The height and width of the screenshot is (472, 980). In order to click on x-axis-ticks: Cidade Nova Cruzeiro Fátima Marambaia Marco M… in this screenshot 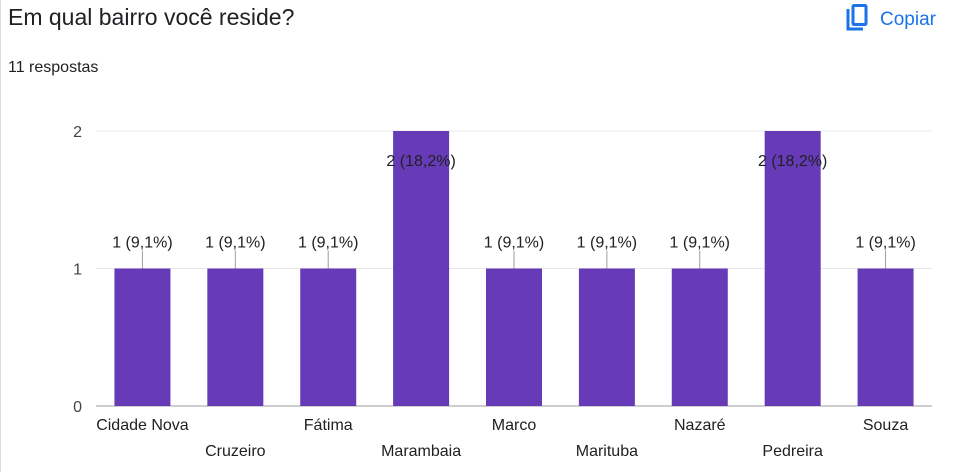, I will do `click(502, 438)`.